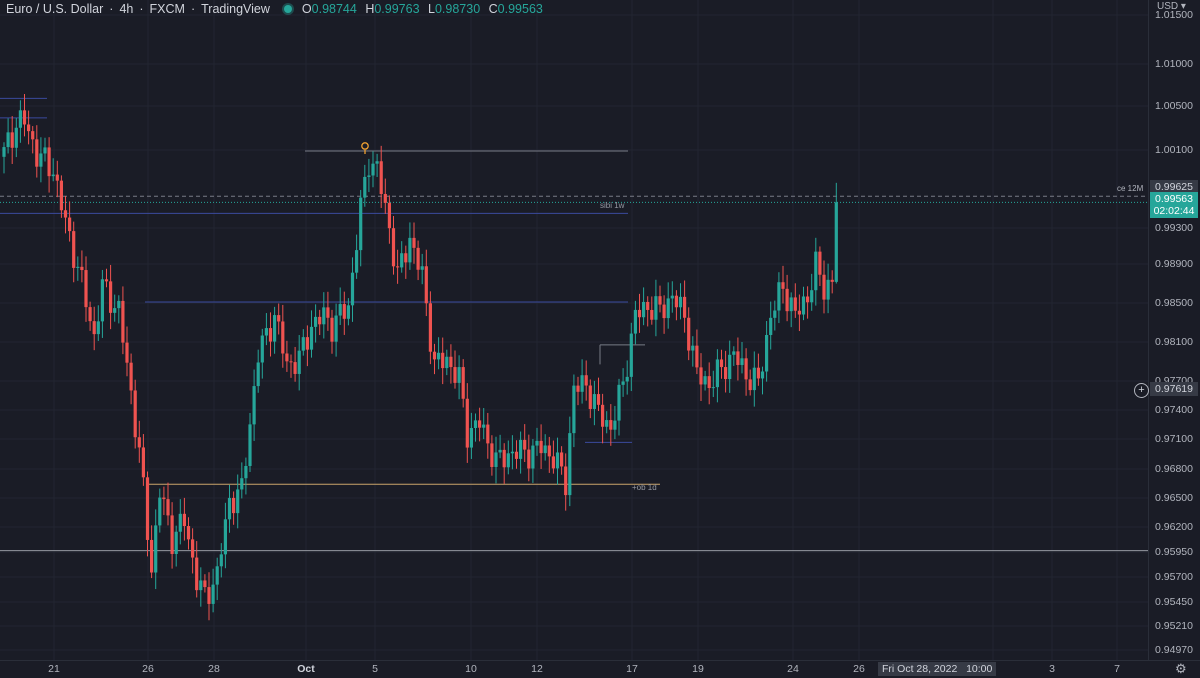 This screenshot has height=678, width=1200. What do you see at coordinates (167, 9) in the screenshot?
I see `exchange: FXCM` at bounding box center [167, 9].